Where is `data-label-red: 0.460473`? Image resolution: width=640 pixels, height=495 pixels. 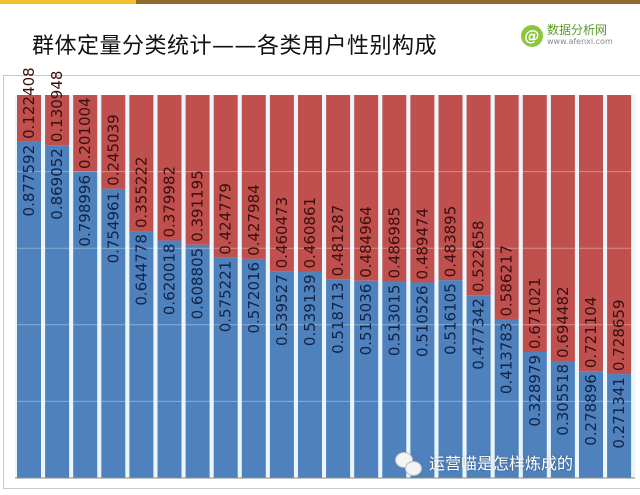
data-label-red: 0.460473 is located at coordinates (282, 233).